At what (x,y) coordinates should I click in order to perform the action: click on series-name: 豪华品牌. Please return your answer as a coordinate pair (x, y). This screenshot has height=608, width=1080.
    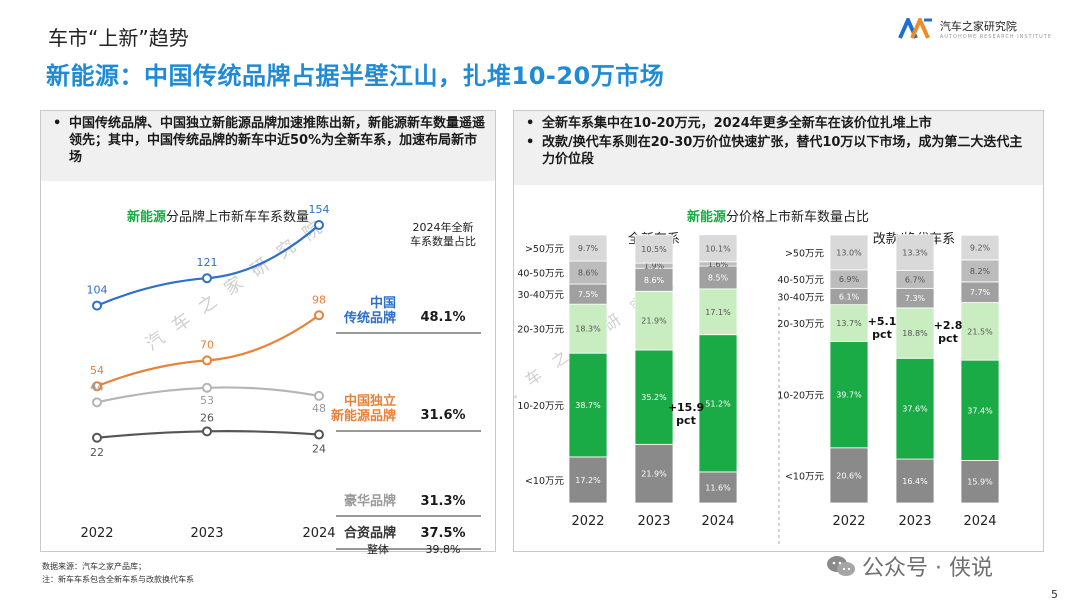
    Looking at the image, I should click on (370, 501).